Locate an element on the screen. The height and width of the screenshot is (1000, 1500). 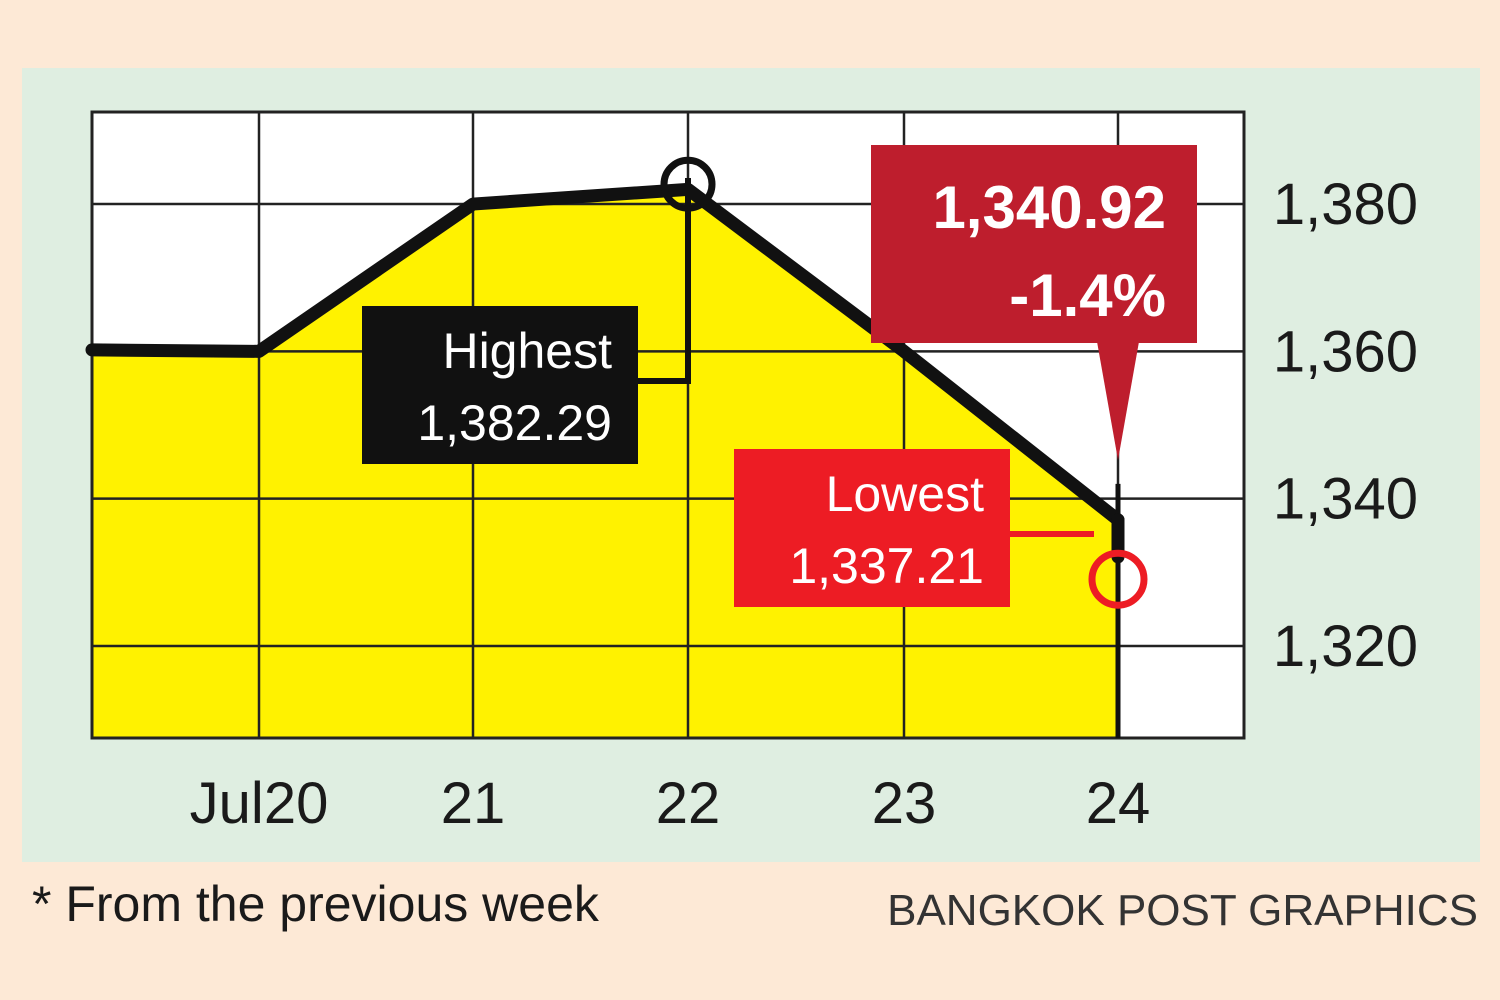
y-tick-label: 1,380 is located at coordinates (1345, 204).